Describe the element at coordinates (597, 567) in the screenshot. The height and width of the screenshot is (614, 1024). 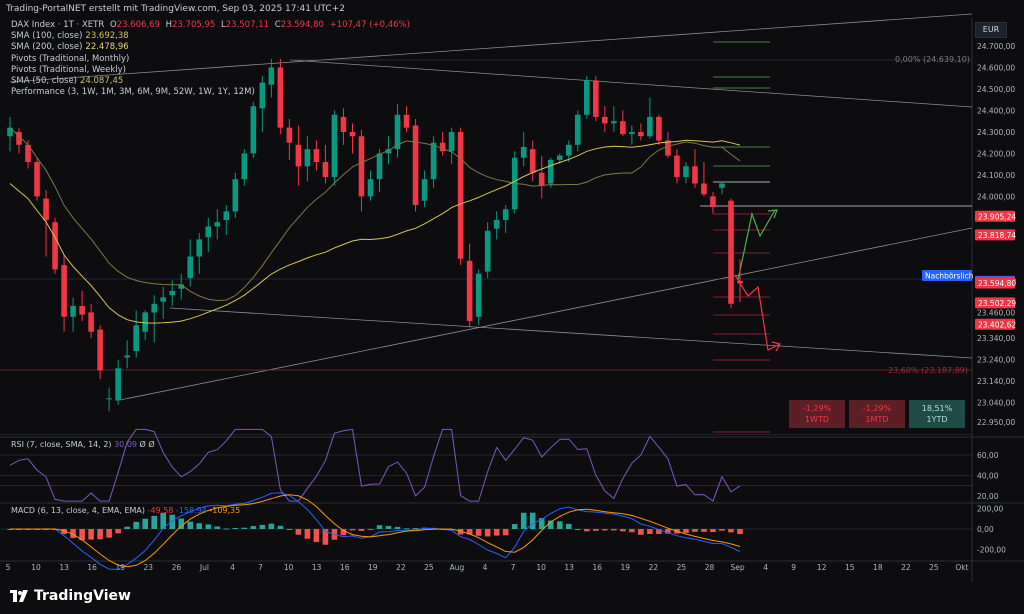
I see `time-tick-label: 16` at that location.